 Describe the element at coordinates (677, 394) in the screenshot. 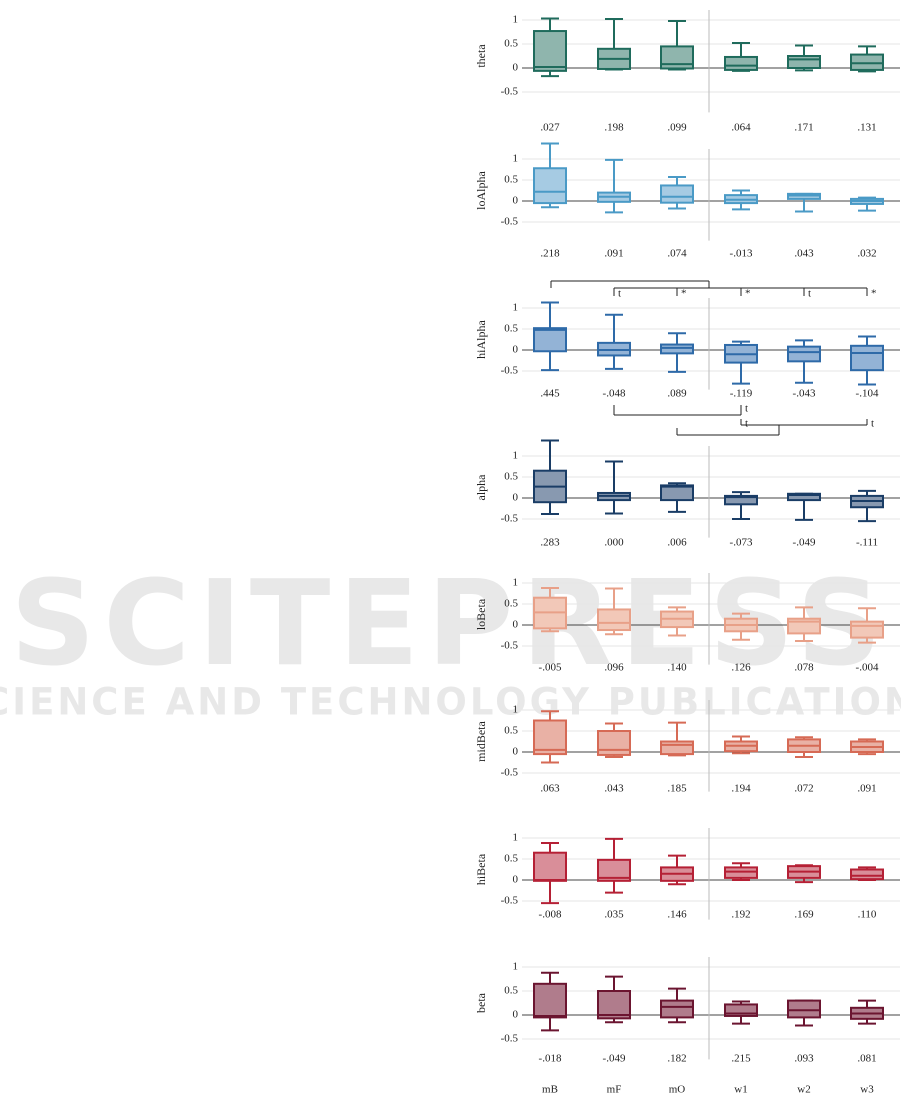

I see `value-label: .089` at that location.